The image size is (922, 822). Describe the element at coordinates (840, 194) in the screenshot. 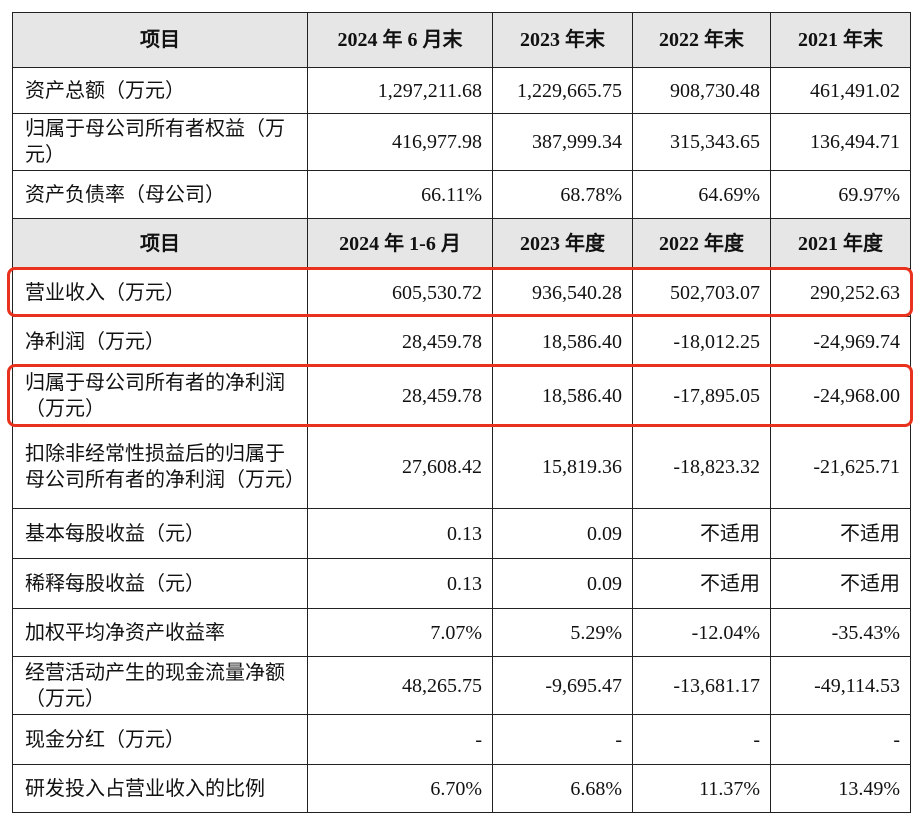

I see `value-cell: 69.97%` at that location.